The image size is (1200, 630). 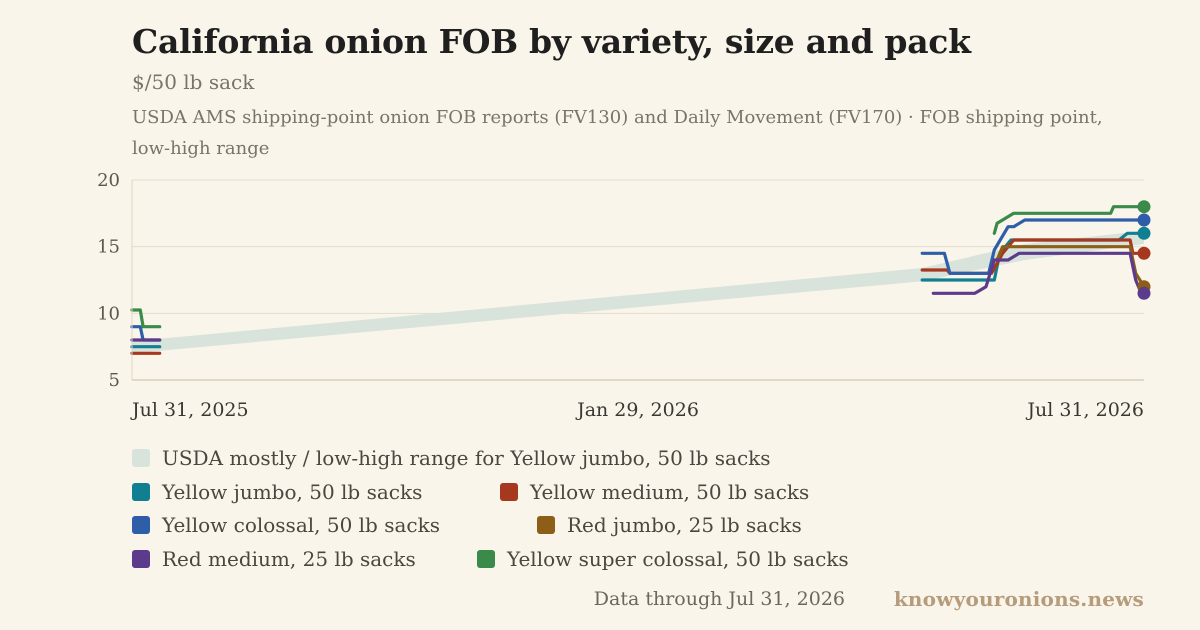 What do you see at coordinates (637, 410) in the screenshot?
I see `x-tick-label: Jan 29, 2026` at bounding box center [637, 410].